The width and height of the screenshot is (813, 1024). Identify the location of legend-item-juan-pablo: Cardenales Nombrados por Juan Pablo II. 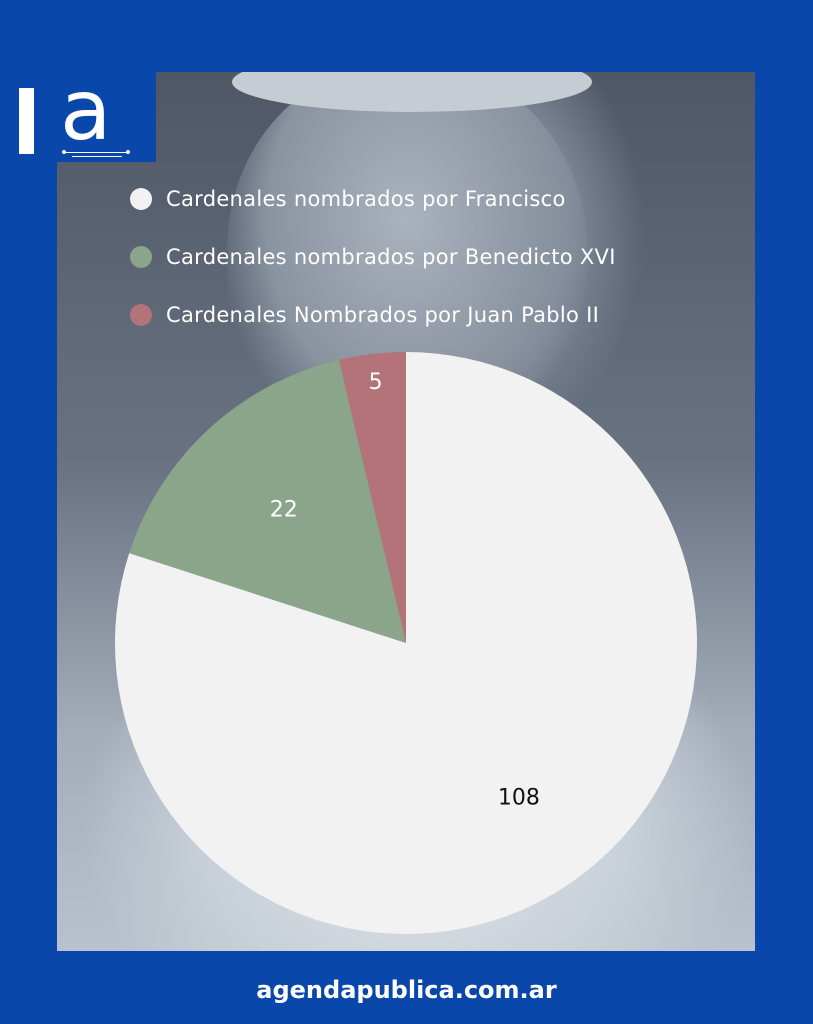
(373, 315).